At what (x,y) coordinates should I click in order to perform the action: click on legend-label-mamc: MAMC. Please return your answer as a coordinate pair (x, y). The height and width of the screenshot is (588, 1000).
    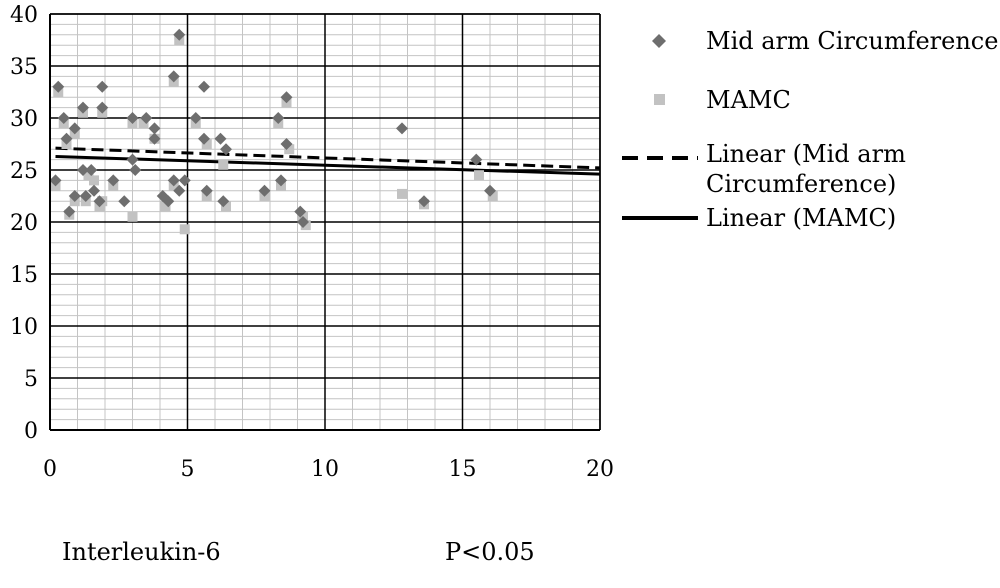
    Looking at the image, I should click on (748, 100).